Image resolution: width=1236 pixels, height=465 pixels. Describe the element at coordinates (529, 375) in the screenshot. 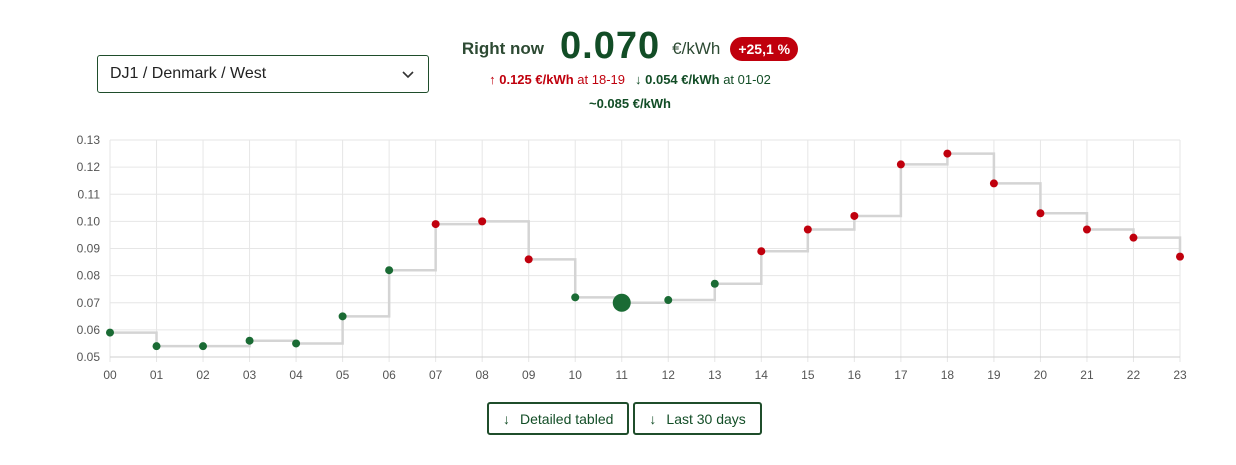

I see `x-tick-label: 09` at that location.